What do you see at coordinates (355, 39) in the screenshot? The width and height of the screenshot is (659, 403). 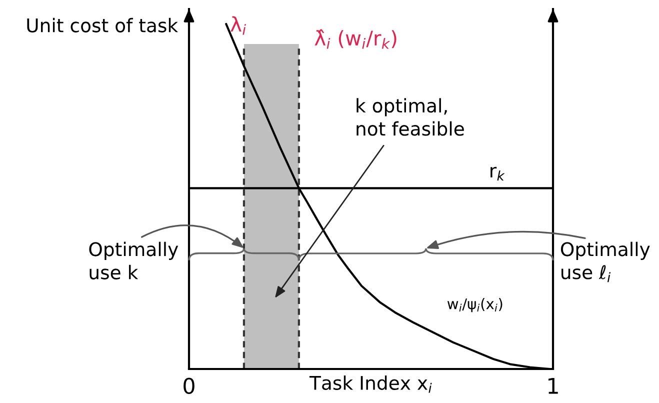 I see `ref-line-label: λ̂$_{i}$ (w$_{i}$/r$_{k}$)` at bounding box center [355, 39].